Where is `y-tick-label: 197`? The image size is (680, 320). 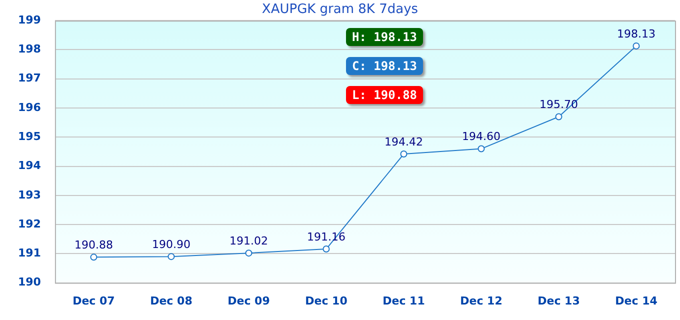 y-tick-label: 197 is located at coordinates (29, 78).